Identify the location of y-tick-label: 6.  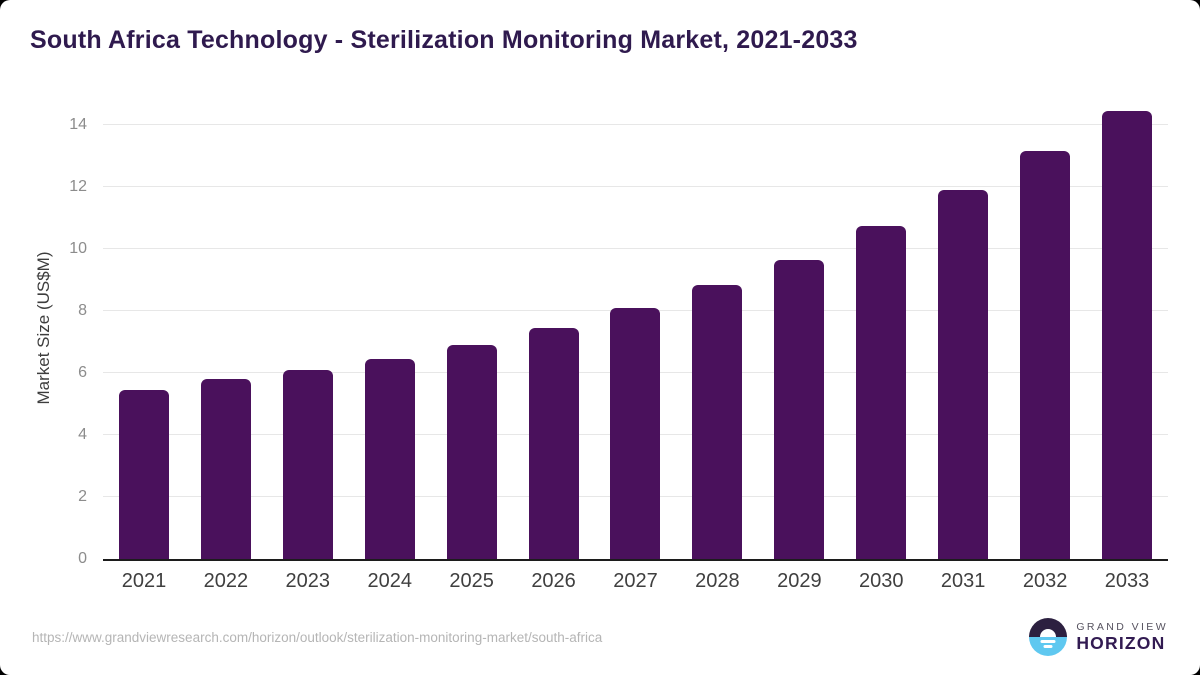
(82, 372).